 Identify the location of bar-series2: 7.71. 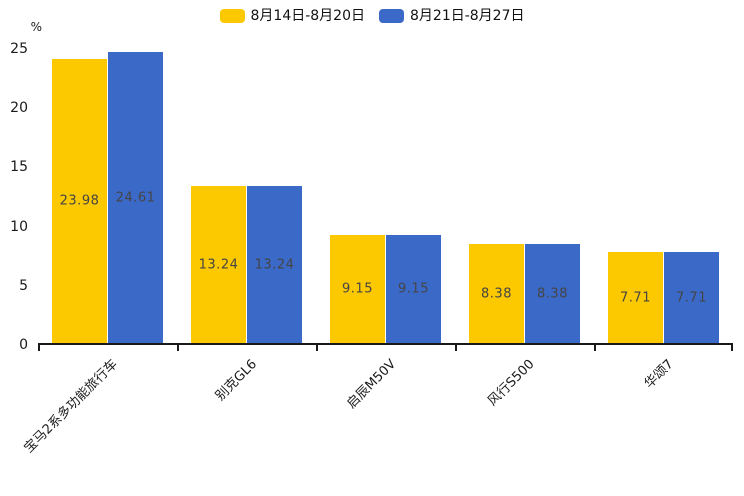
(691, 297).